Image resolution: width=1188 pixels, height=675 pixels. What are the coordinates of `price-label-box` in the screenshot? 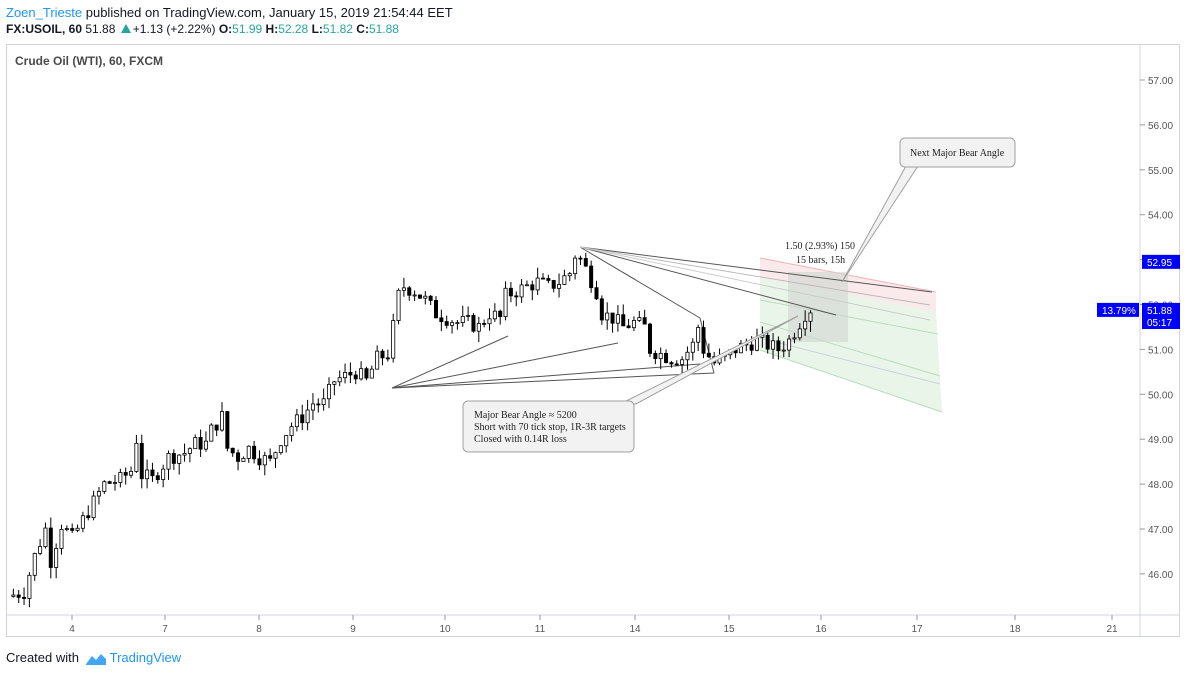 It's located at (1161, 261).